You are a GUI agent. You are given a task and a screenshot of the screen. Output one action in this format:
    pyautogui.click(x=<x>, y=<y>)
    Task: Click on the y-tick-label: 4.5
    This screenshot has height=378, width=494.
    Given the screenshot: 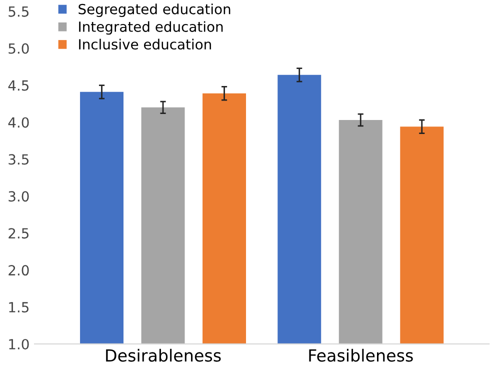 What is the action you would take?
    pyautogui.click(x=18, y=85)
    